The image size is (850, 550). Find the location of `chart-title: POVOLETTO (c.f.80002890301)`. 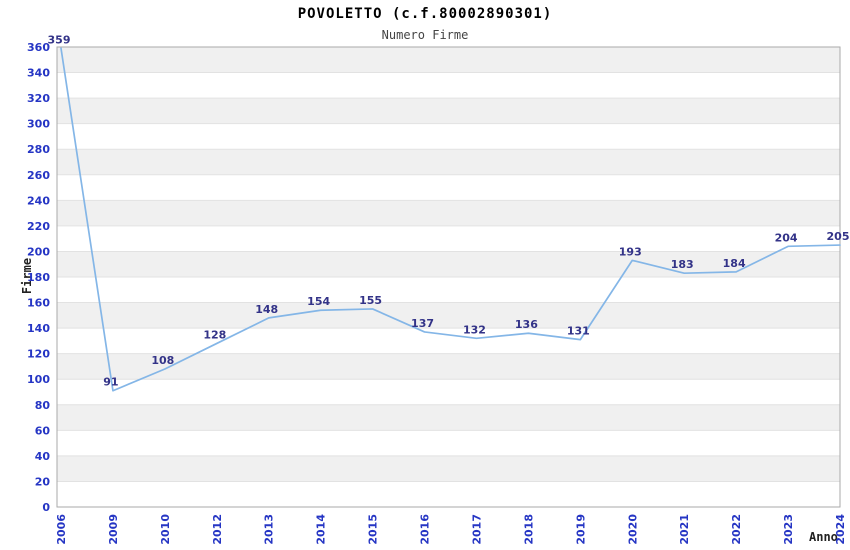

chart-title: POVOLETTO (c.f.80002890301) is located at coordinates (425, 14).